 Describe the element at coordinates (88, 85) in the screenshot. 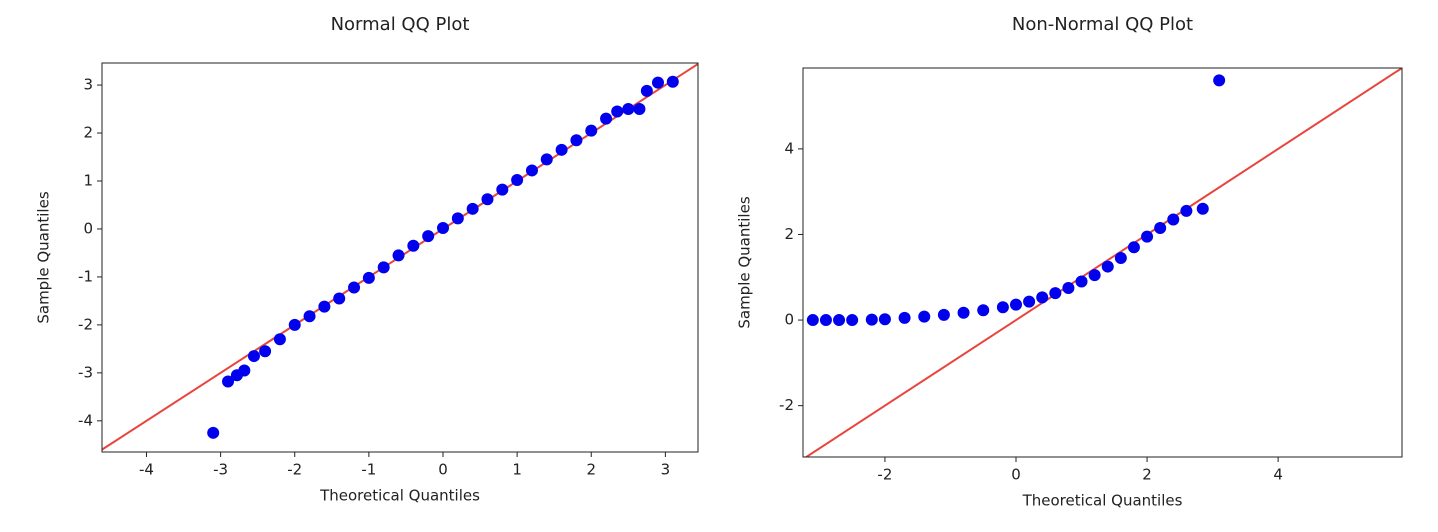

I see `y-tick-label: 3` at that location.